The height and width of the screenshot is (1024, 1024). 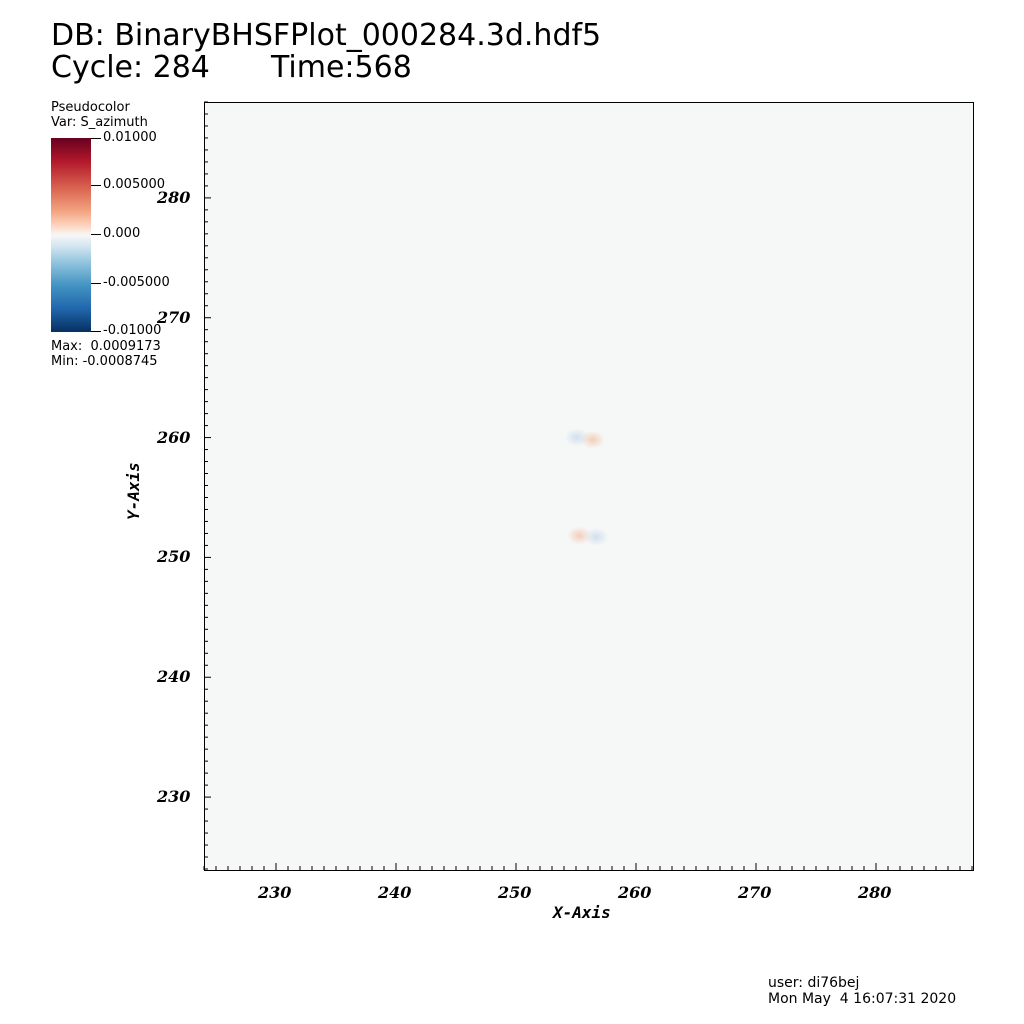 What do you see at coordinates (814, 983) in the screenshot?
I see `footer-user: user: di76bej` at bounding box center [814, 983].